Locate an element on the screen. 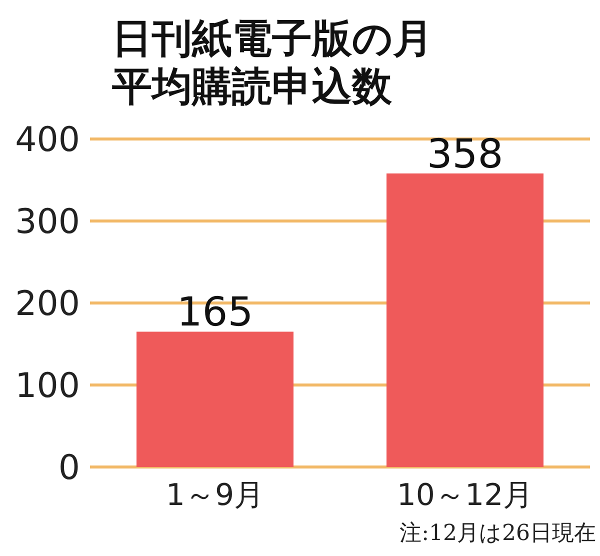 Image resolution: width=600 pixels, height=556 pixels. chart-title: 日刊紙電子版の月平均購読申込数 is located at coordinates (272, 63).